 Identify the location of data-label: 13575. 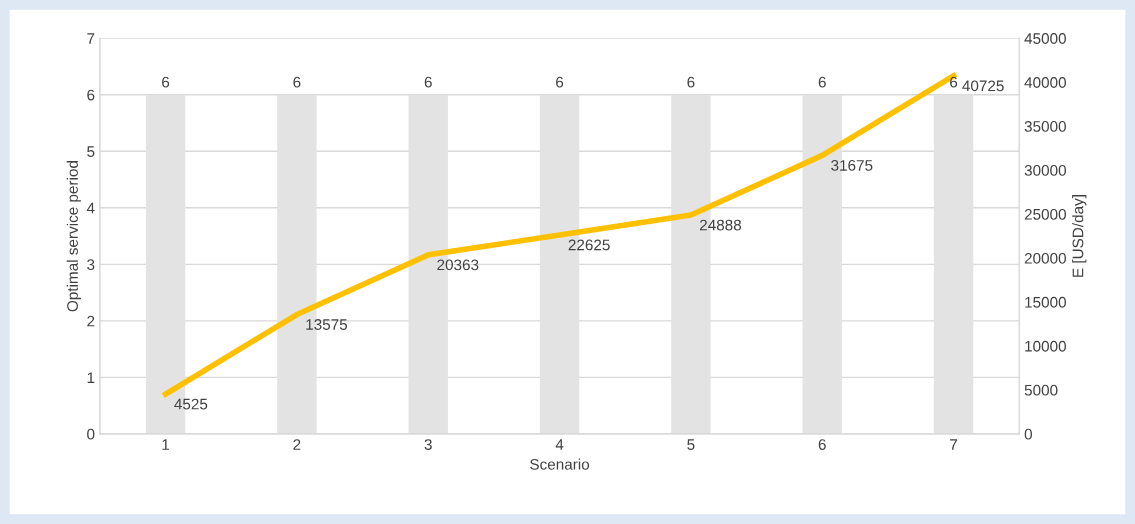
(327, 324).